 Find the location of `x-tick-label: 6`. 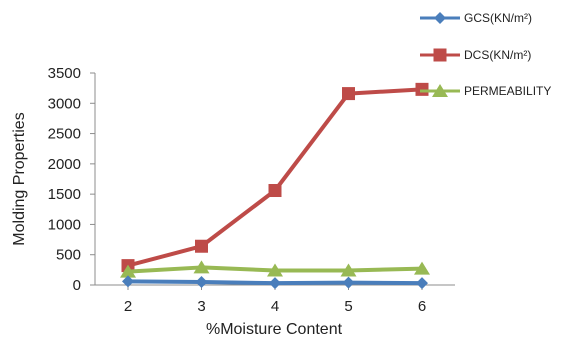

x-tick-label: 6 is located at coordinates (422, 306).